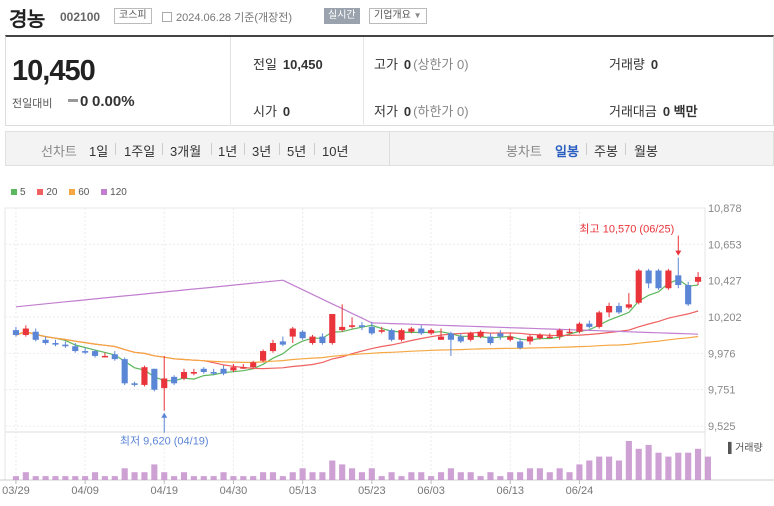 This screenshot has width=774, height=506. Describe the element at coordinates (164, 491) in the screenshot. I see `x-tick-label: 04/19` at that location.